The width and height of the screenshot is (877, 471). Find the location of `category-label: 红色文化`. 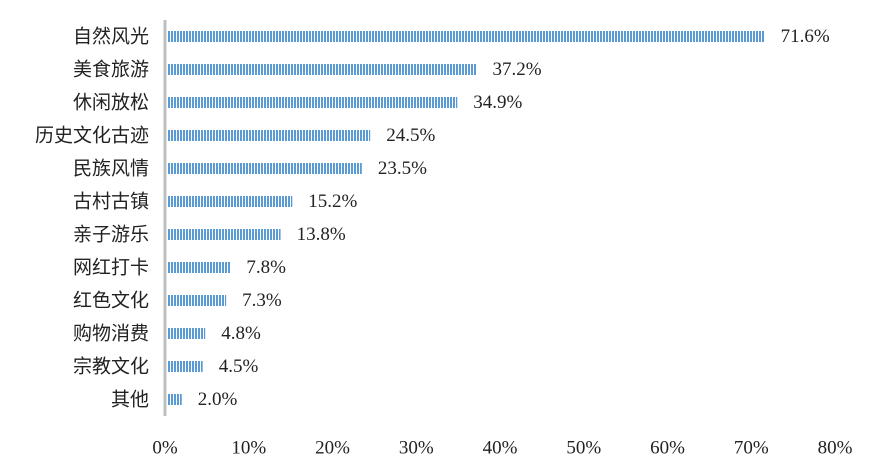

category-label: 红色文化 is located at coordinates (111, 301).